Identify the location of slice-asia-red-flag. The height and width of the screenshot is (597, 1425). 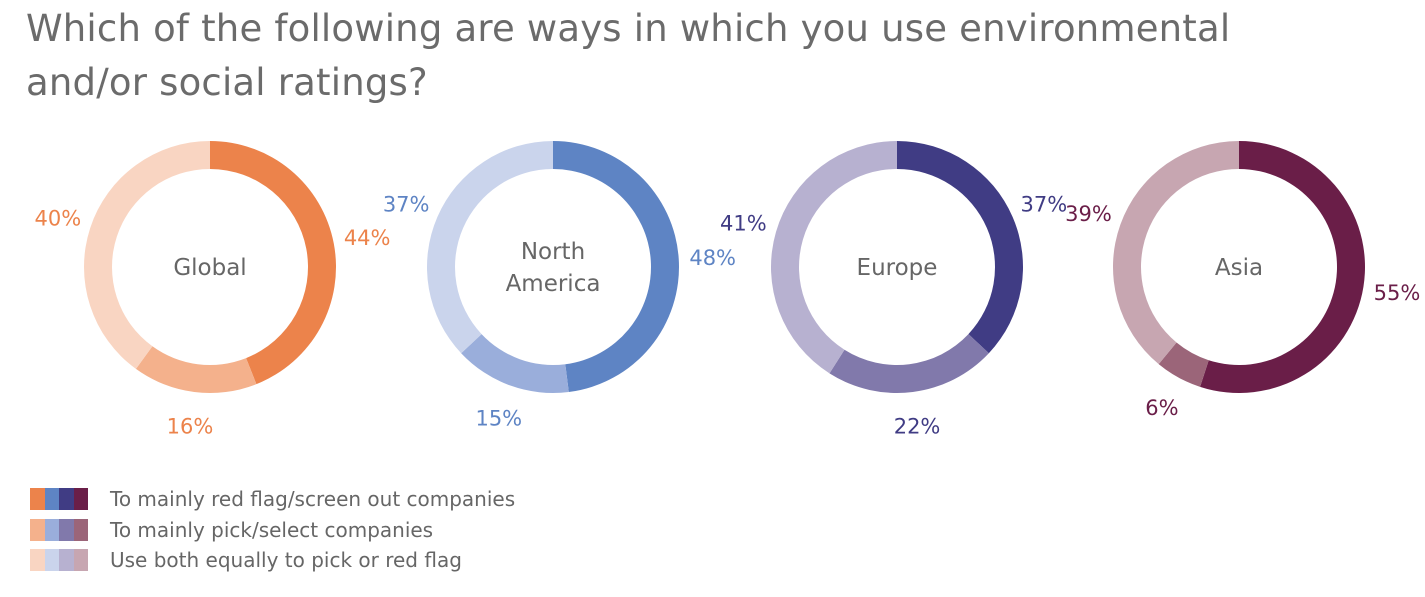
(1282, 267).